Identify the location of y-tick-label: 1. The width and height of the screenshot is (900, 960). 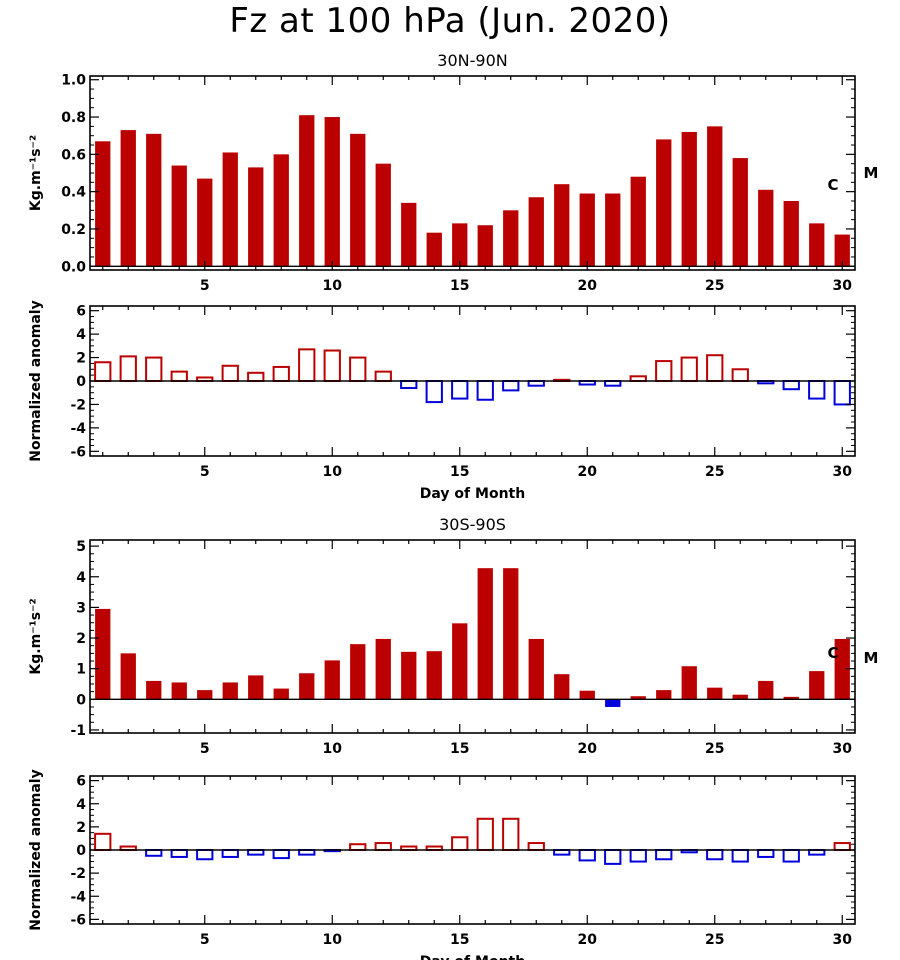
(81, 670).